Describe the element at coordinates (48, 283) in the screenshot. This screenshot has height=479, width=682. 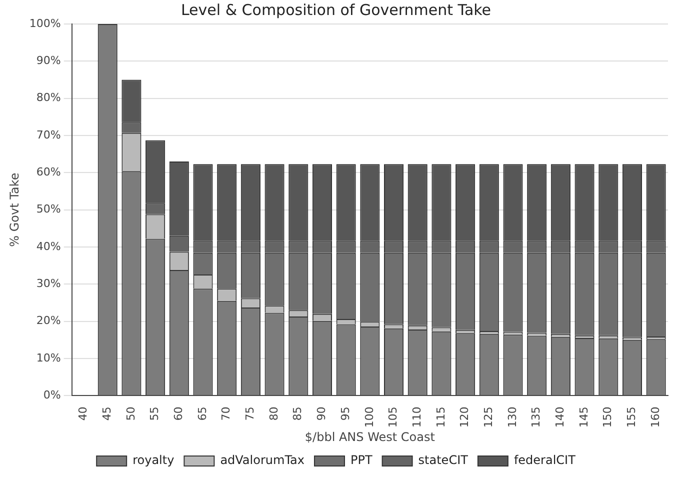
I see `y-tick-label: 30%` at that location.